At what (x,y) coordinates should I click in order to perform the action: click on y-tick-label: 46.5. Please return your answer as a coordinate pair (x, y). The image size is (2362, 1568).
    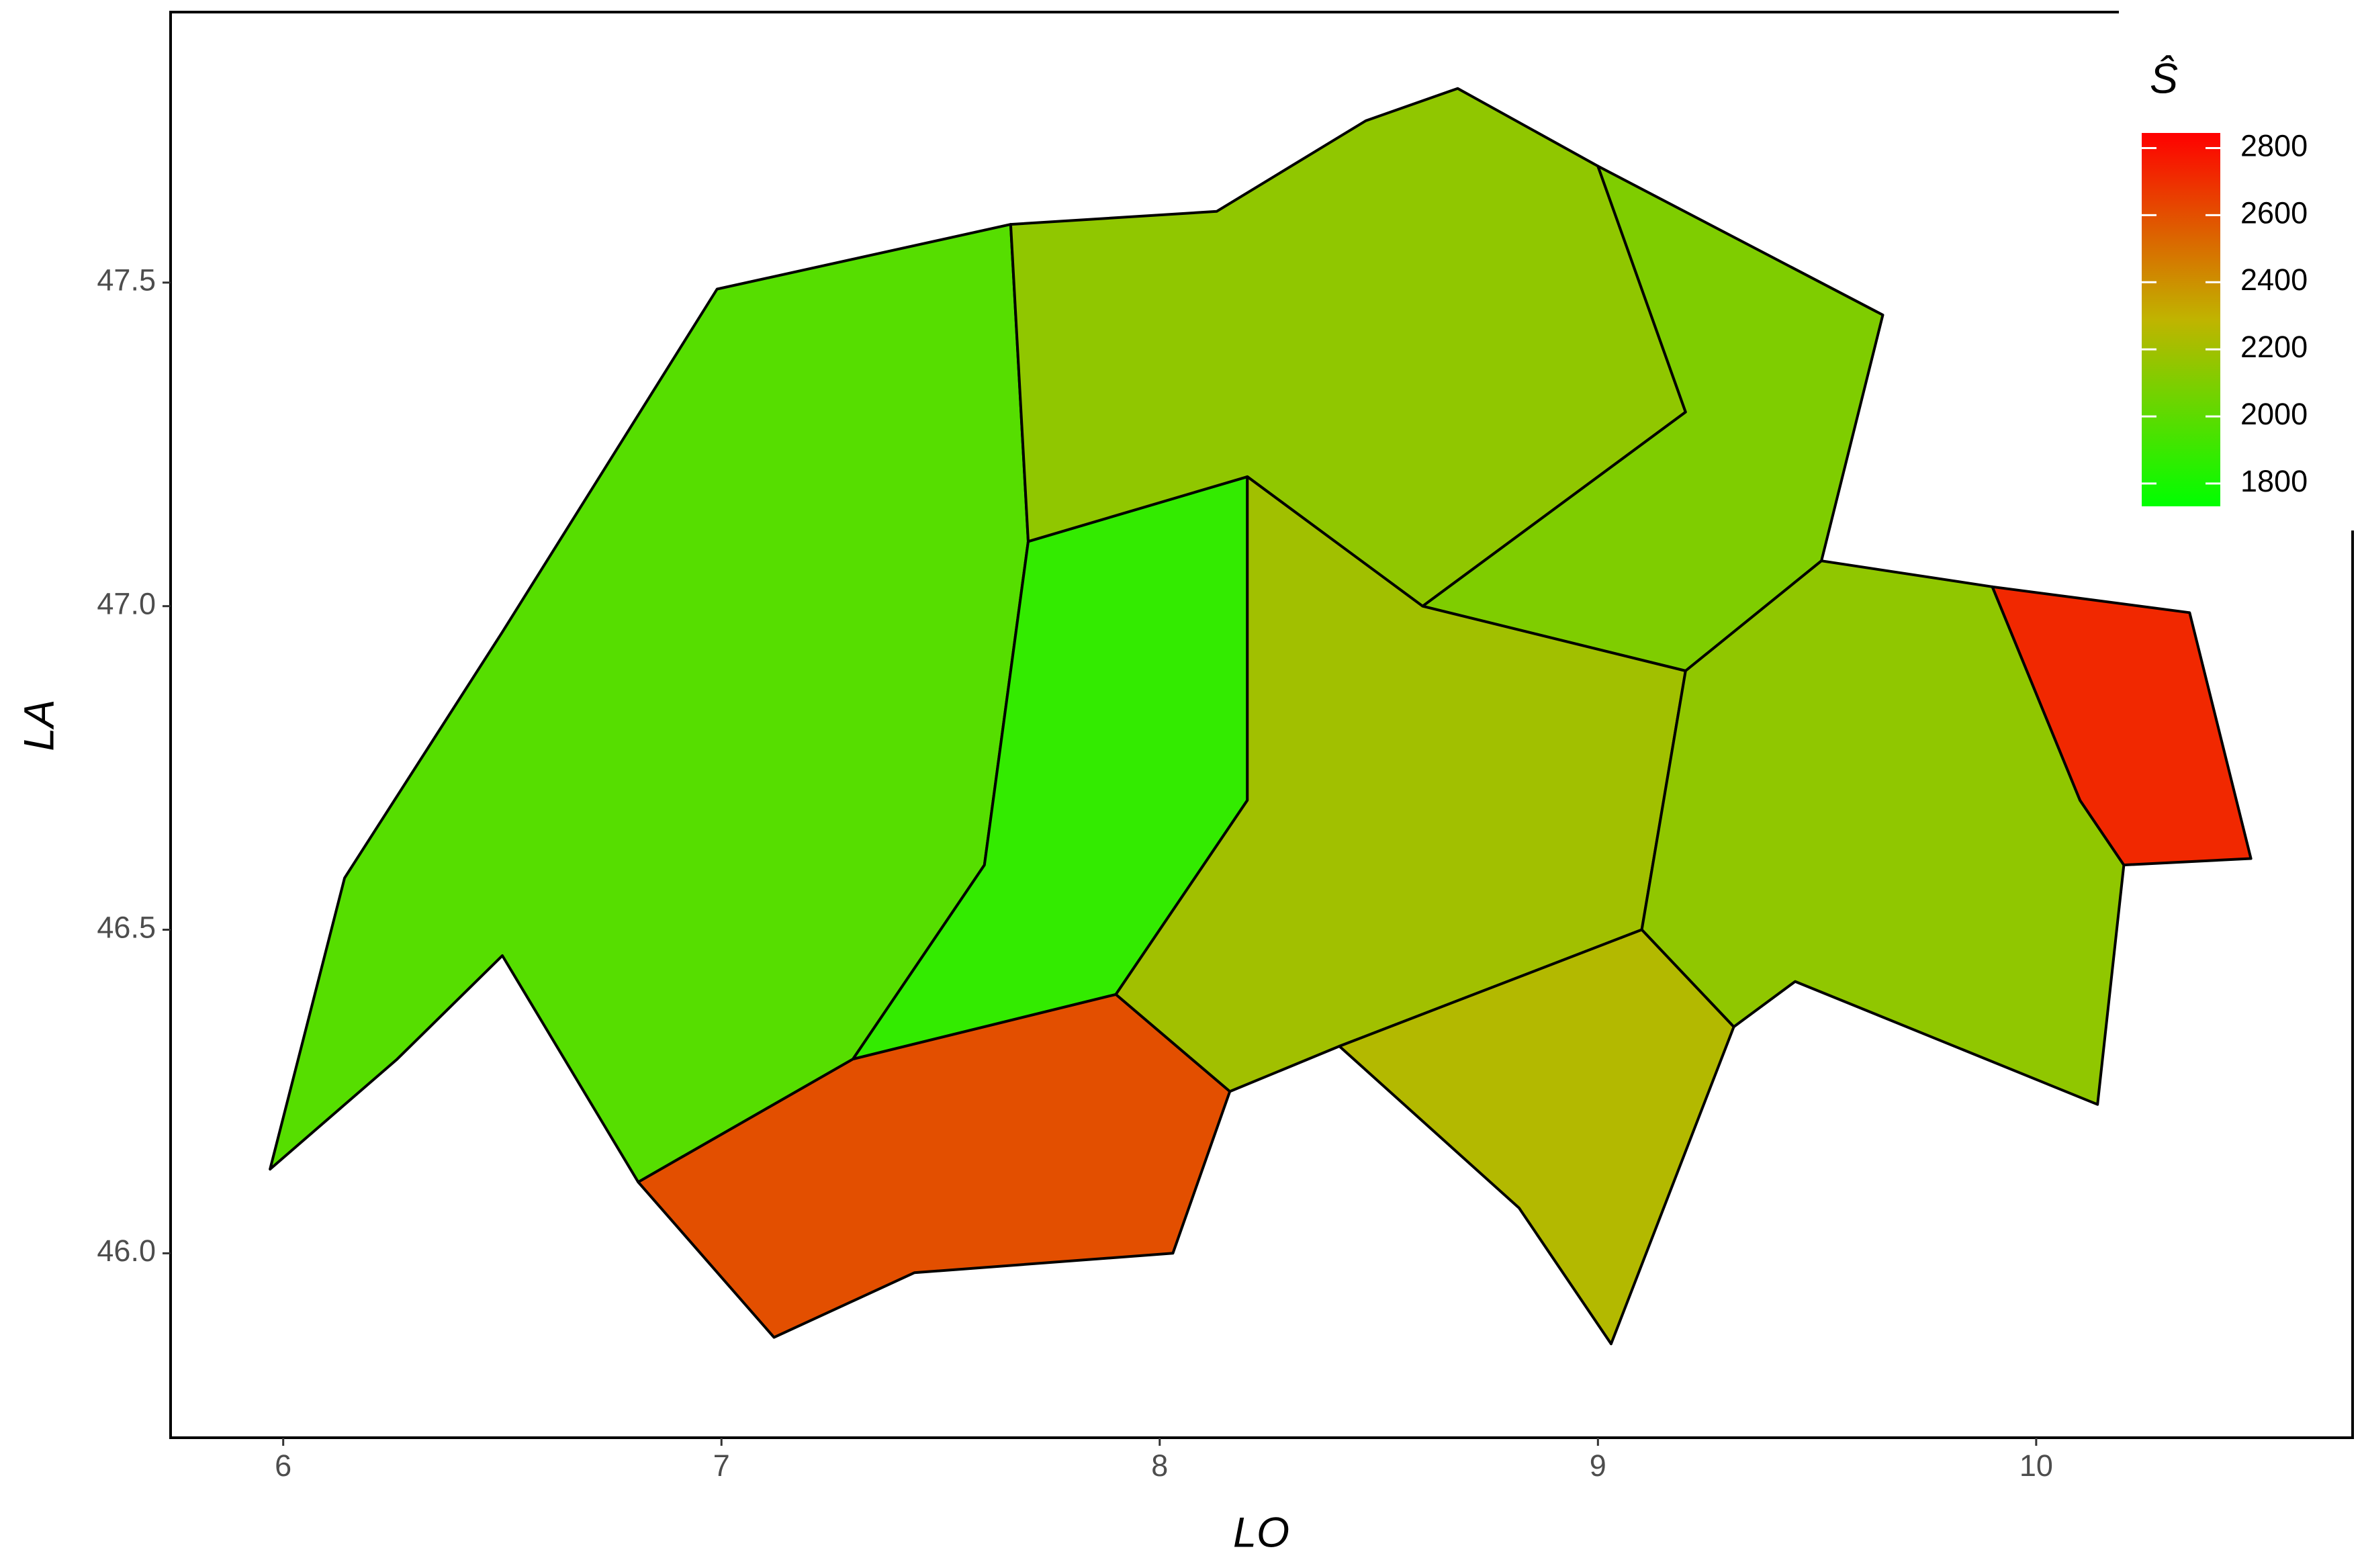
    Looking at the image, I should click on (126, 927).